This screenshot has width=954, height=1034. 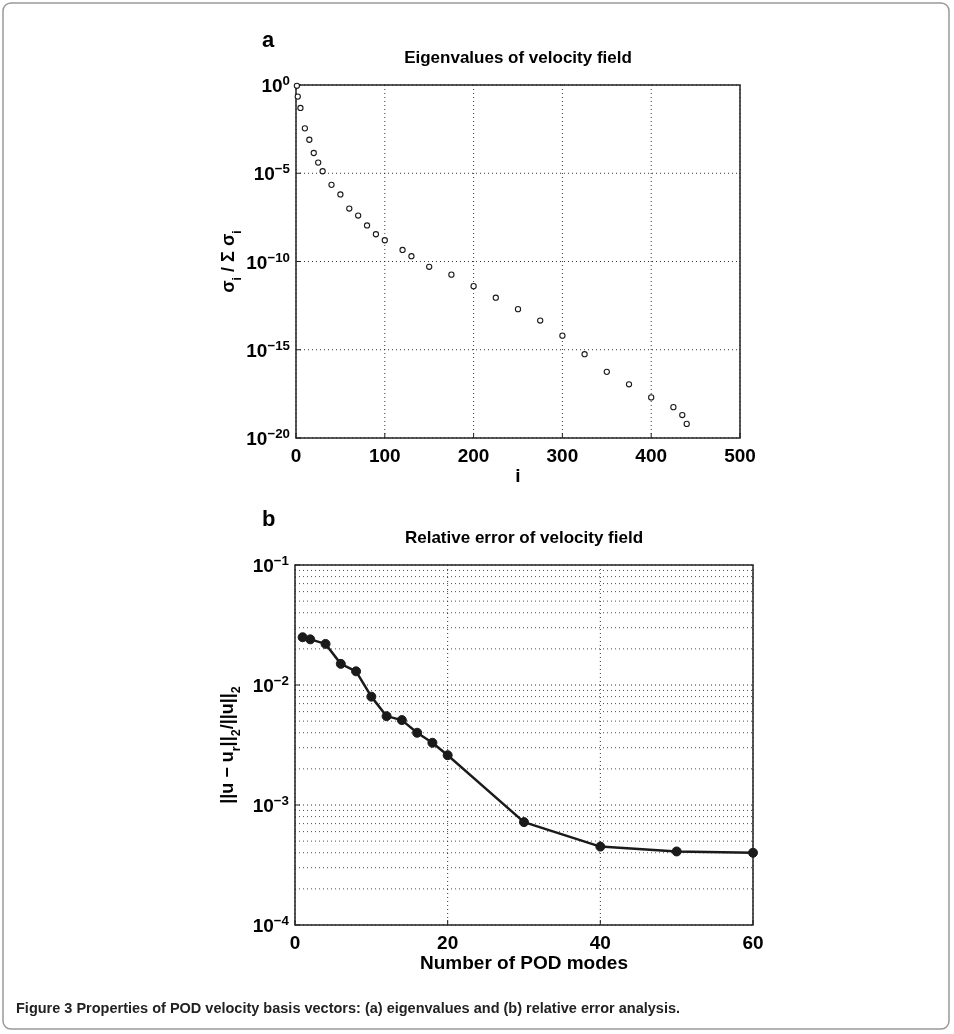 I want to click on x-tick-label: 60, so click(x=753, y=942).